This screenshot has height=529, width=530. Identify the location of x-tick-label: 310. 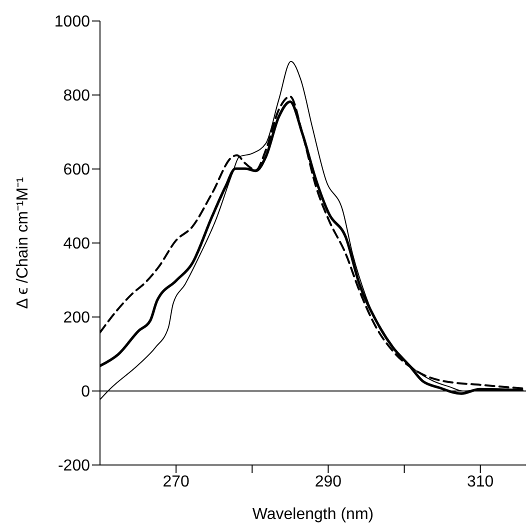
(480, 481).